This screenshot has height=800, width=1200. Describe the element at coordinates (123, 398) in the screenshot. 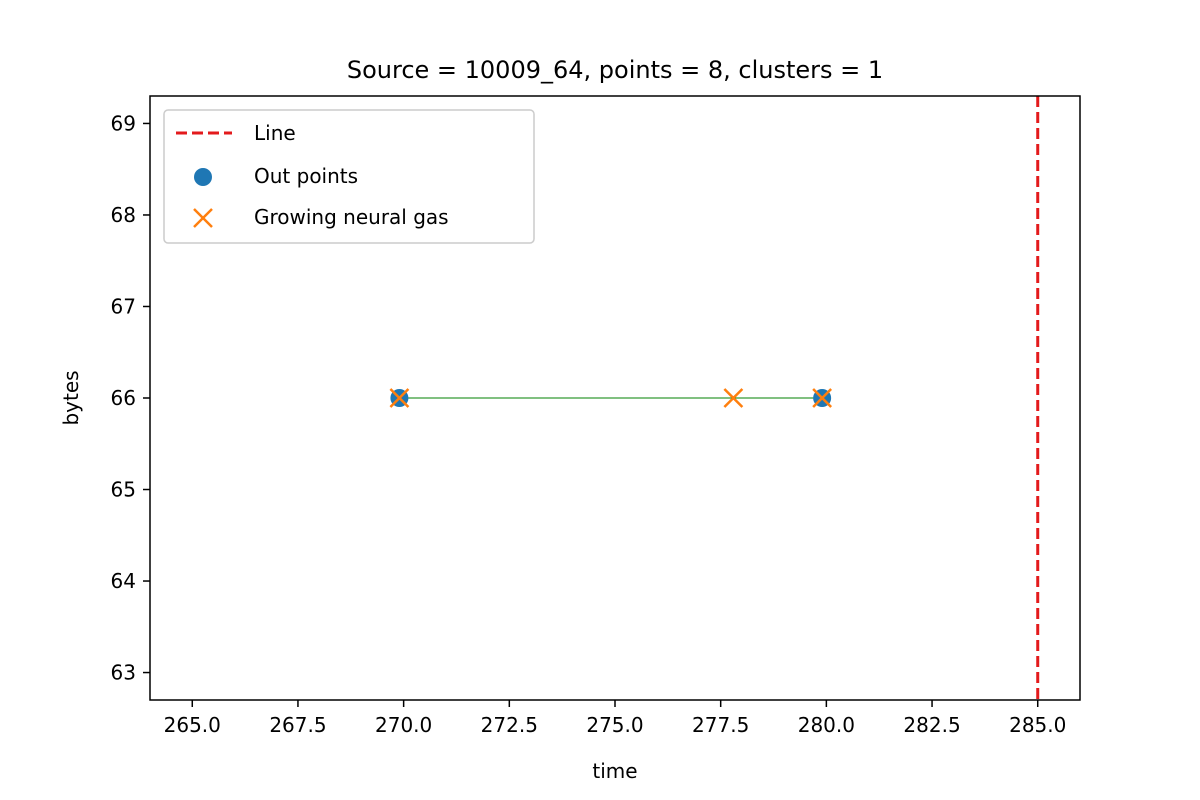

I see `y-tick-label-3: 66` at that location.